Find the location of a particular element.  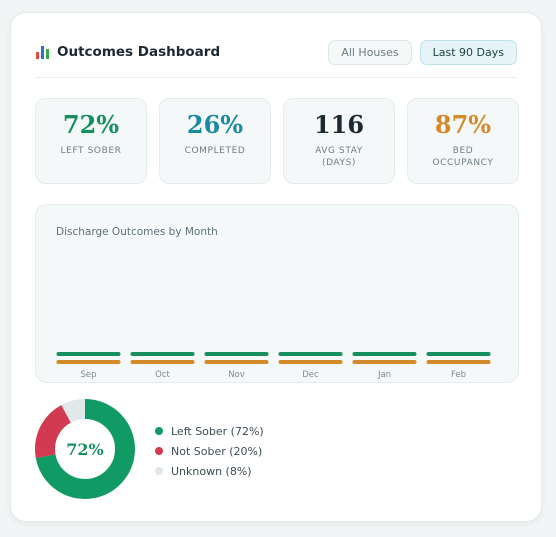

x-tick-label: Nov is located at coordinates (236, 375).